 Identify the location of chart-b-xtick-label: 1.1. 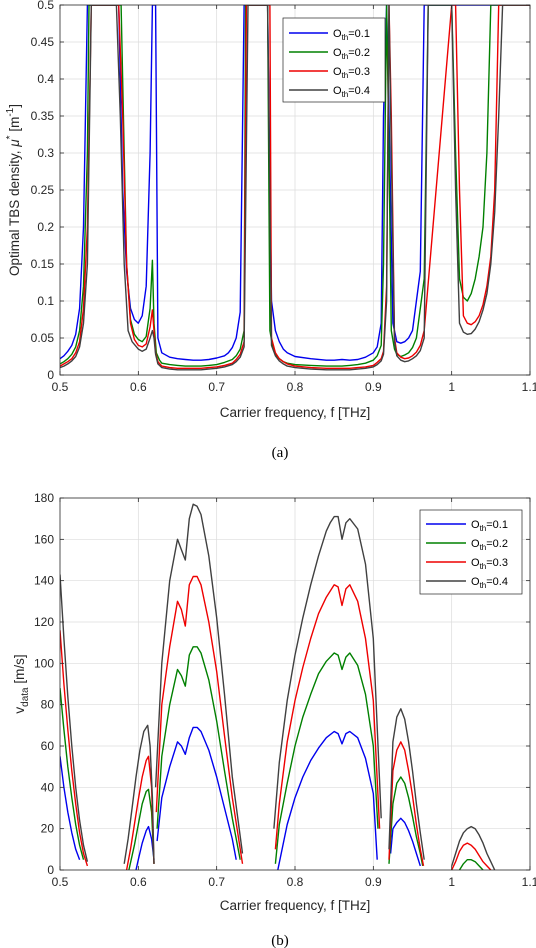
(529, 882).